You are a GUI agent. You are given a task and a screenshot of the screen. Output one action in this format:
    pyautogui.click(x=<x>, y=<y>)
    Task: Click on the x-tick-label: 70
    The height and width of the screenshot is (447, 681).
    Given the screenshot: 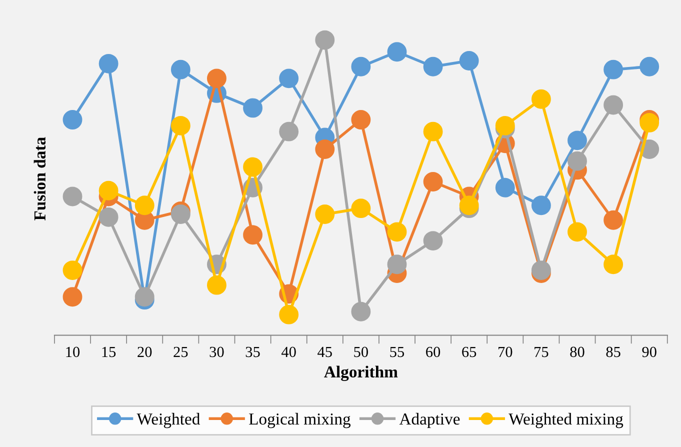 What is the action you would take?
    pyautogui.click(x=505, y=352)
    